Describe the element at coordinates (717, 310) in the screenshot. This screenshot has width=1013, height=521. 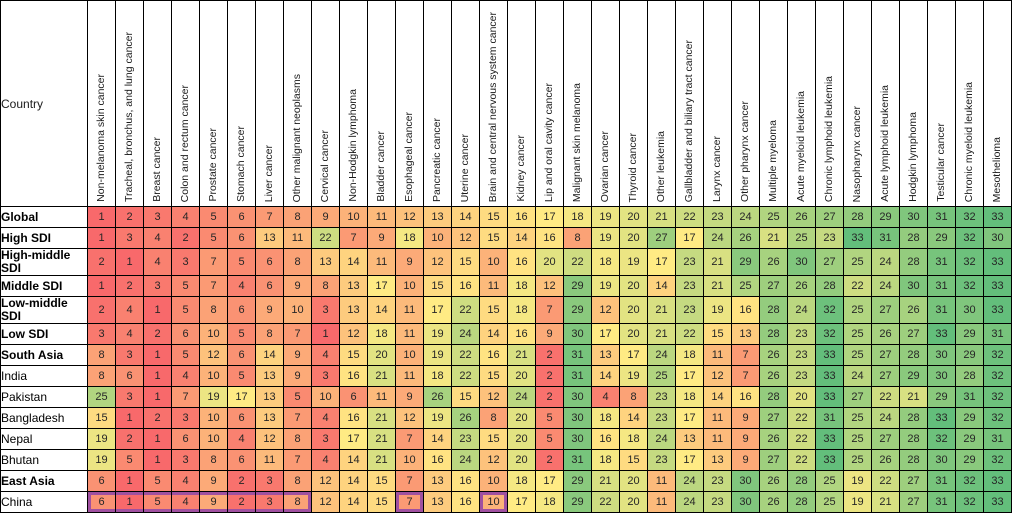
I see `rank-cell: 19` at that location.